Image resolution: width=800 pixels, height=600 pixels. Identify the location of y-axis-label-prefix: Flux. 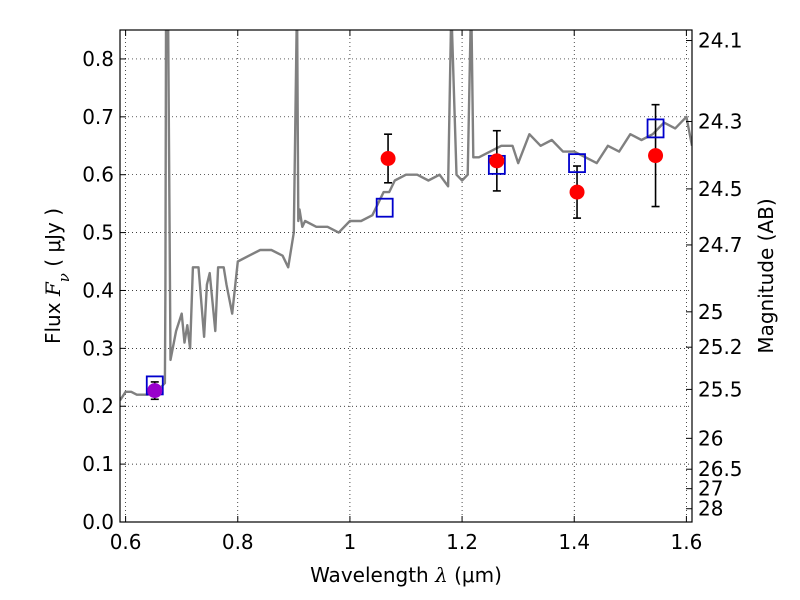
(53, 320).